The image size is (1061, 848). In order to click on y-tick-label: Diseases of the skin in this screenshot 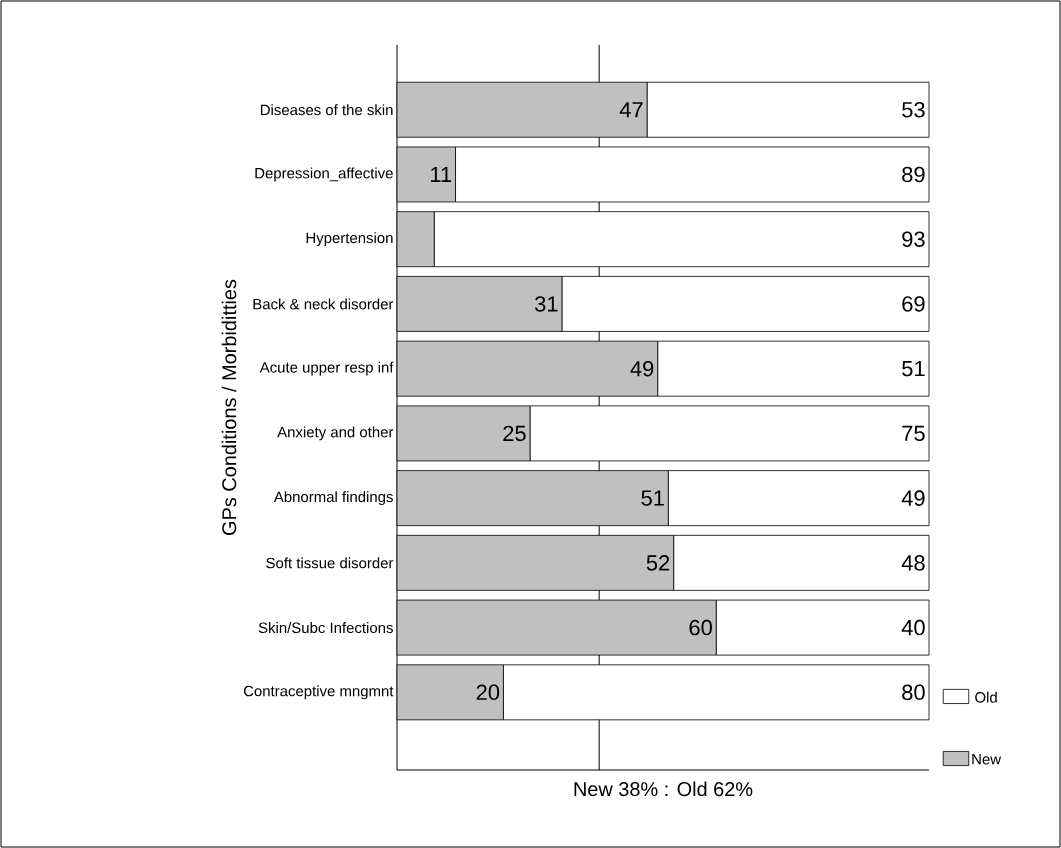, I will do `click(326, 110)`.